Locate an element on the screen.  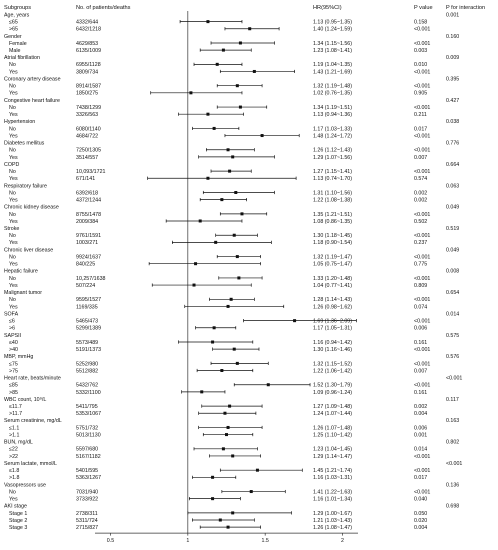
subgroup-label: Female is located at coordinates (18, 44).